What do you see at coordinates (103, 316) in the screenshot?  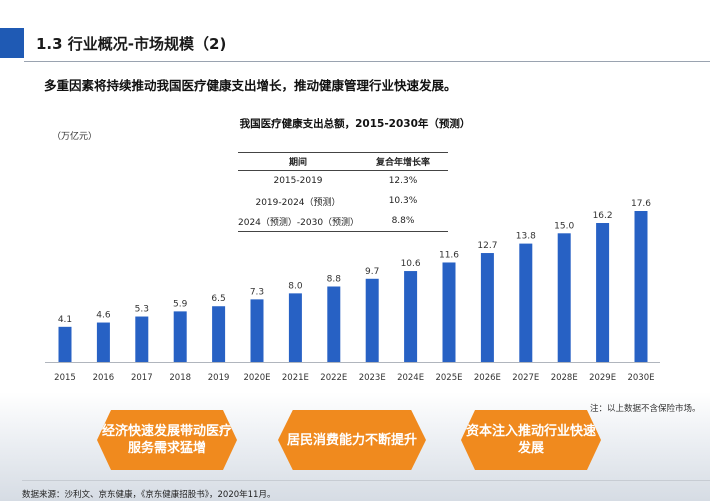 I see `data-label-2016: 4.6` at bounding box center [103, 316].